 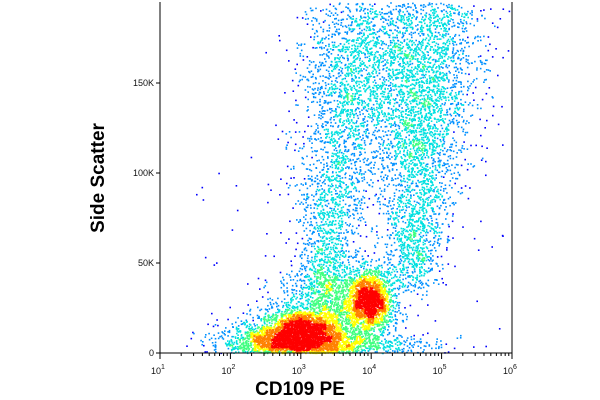 What do you see at coordinates (312, 179) in the screenshot?
I see `density-point-1964` at bounding box center [312, 179].